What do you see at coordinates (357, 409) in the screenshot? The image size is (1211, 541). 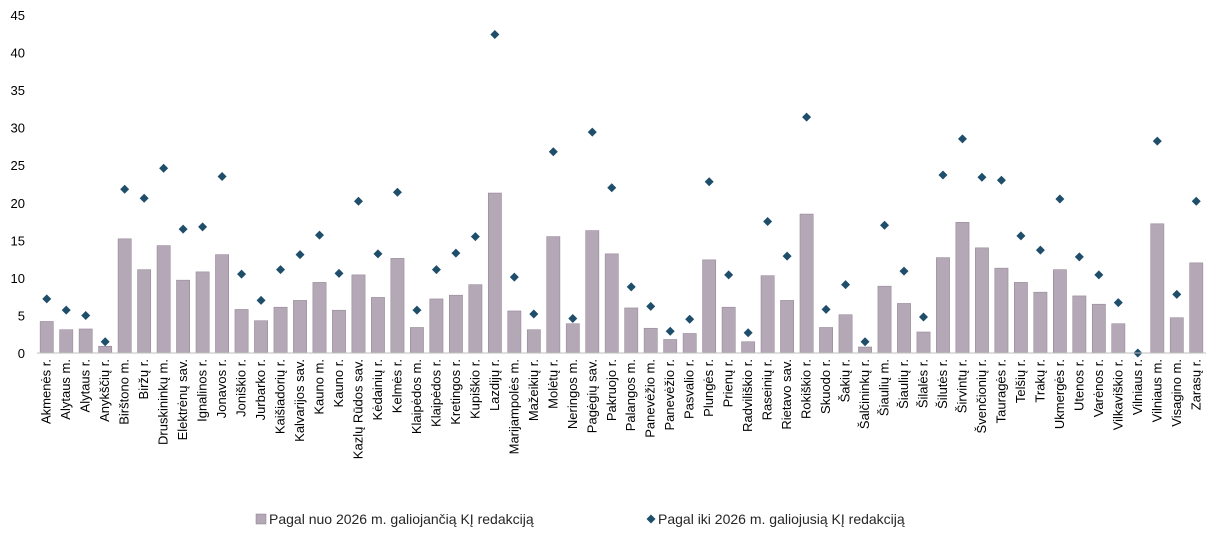 I see `x-tick-label: Kazlų Rūdos sav.` at bounding box center [357, 409].